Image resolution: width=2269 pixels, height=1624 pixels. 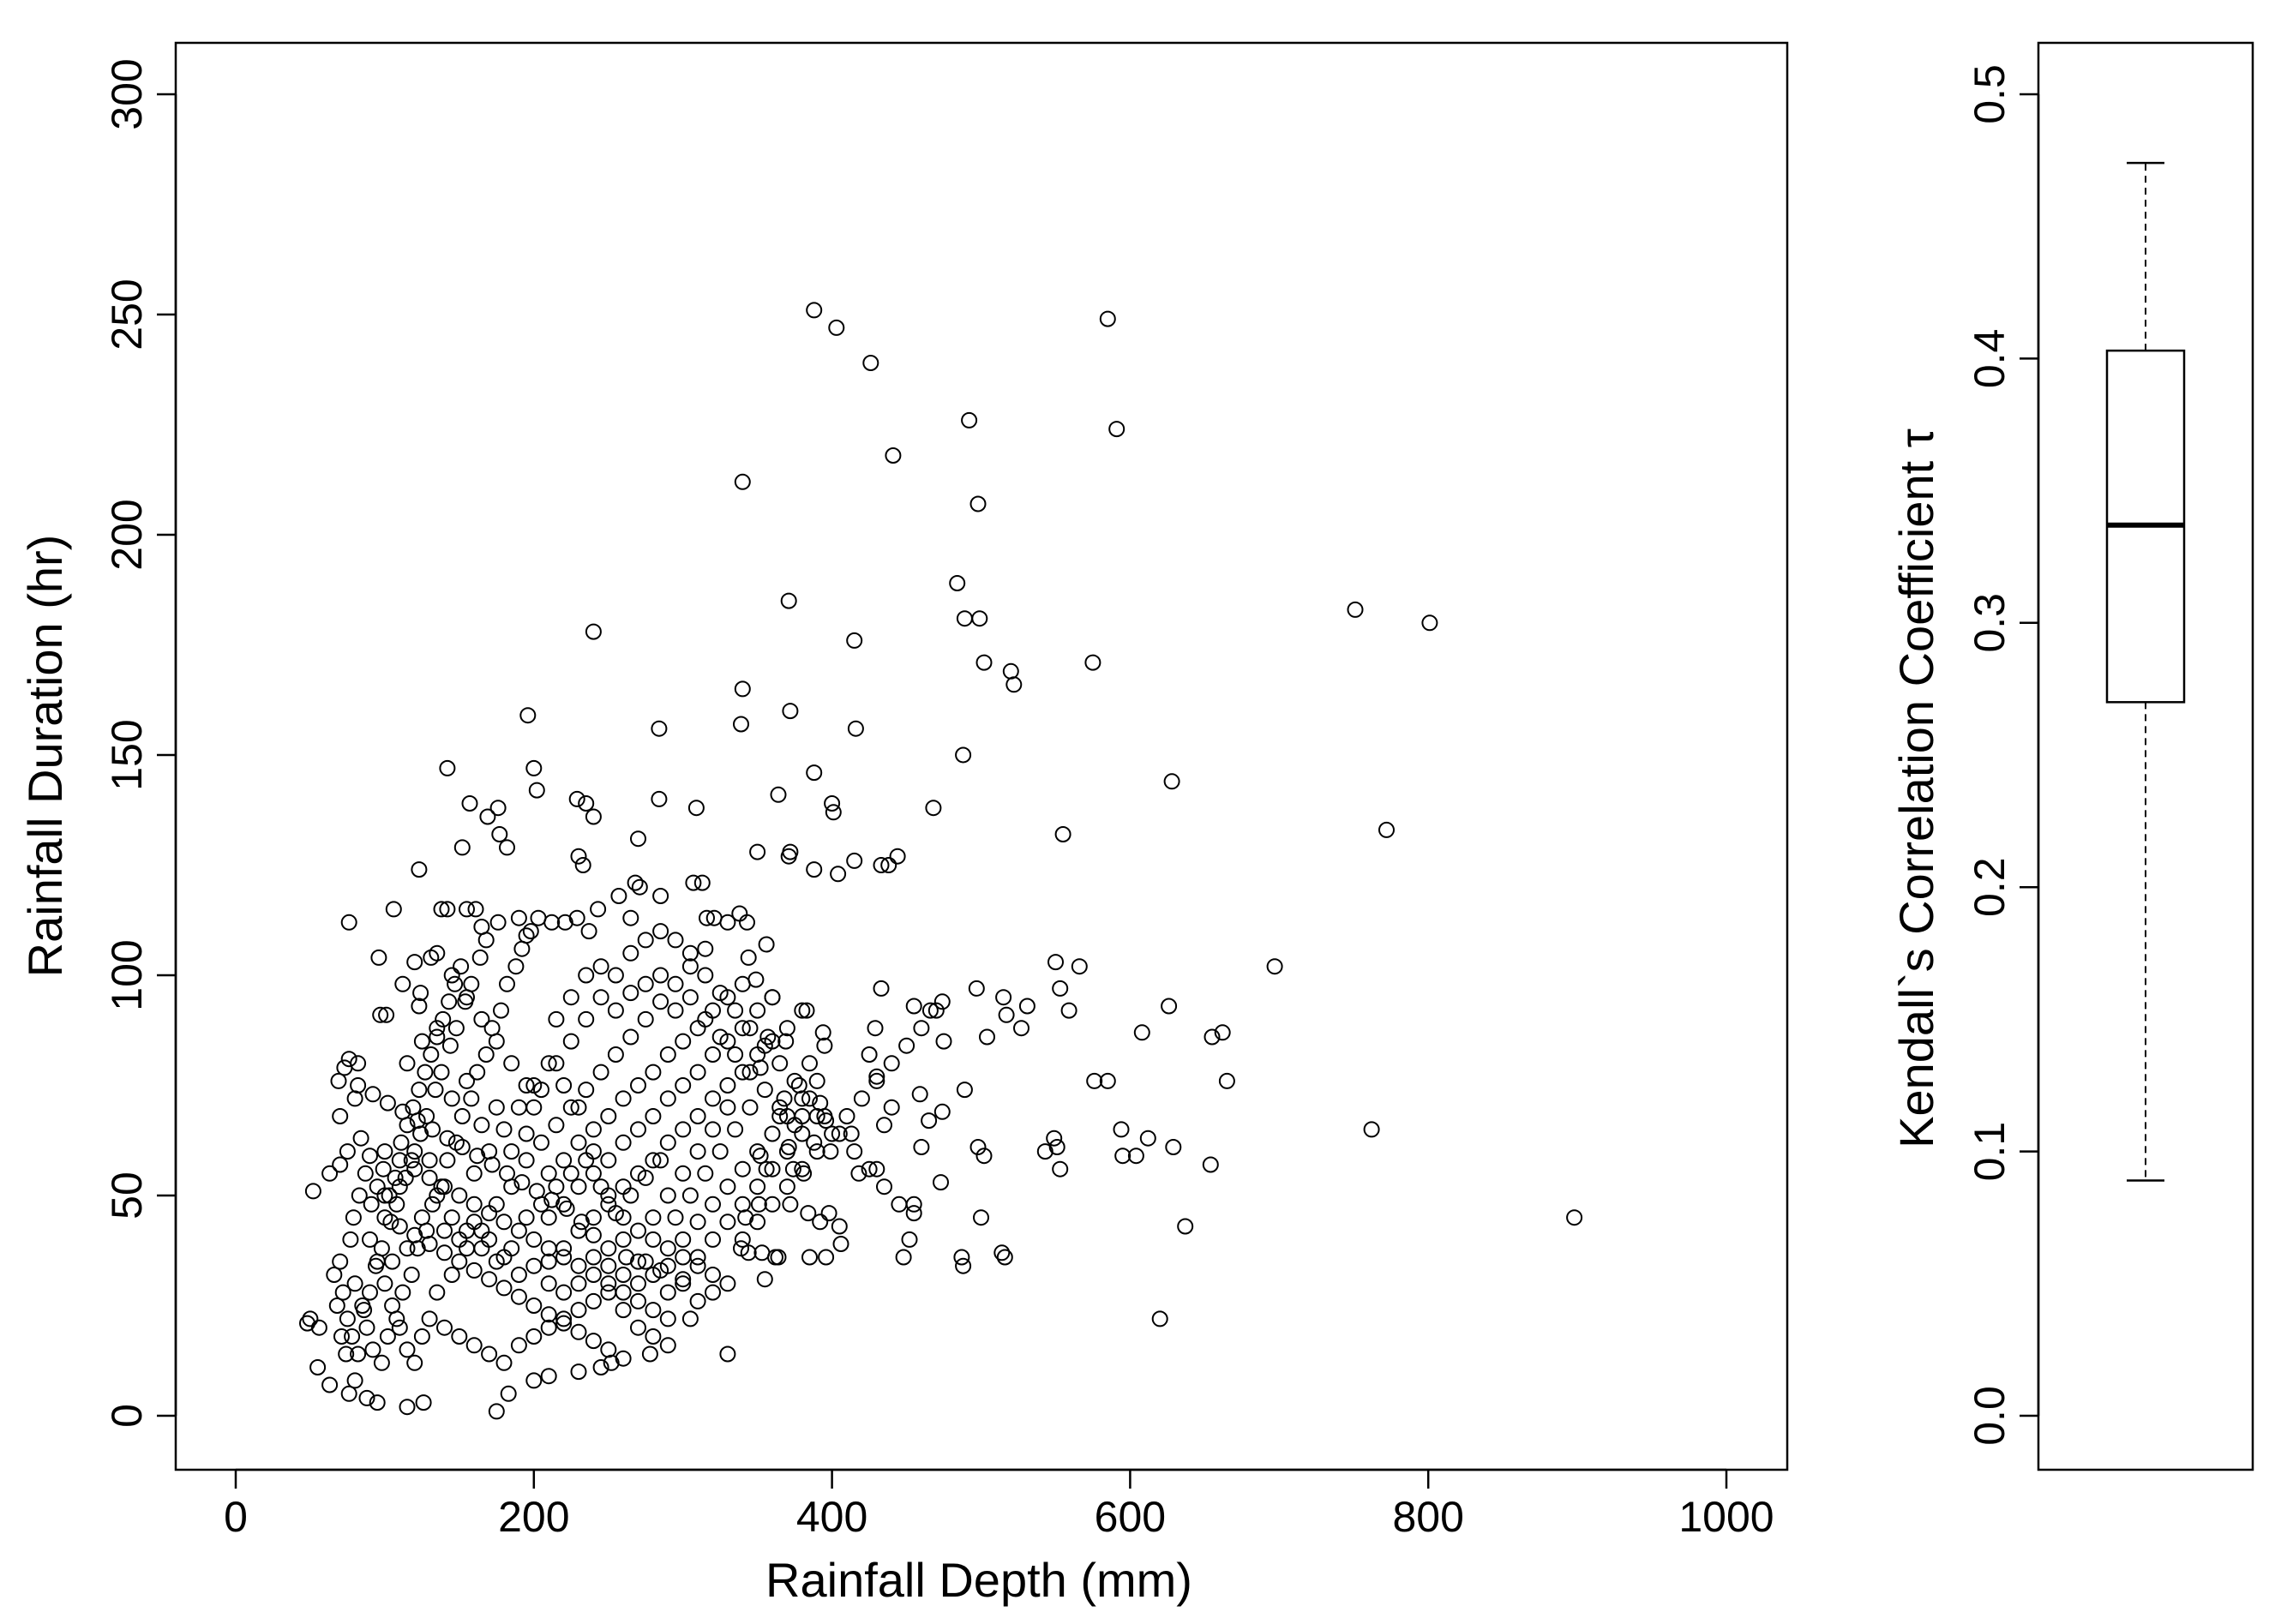 What do you see at coordinates (1990, 1416) in the screenshot?
I see `box-y-tick-label: 0.0` at bounding box center [1990, 1416].